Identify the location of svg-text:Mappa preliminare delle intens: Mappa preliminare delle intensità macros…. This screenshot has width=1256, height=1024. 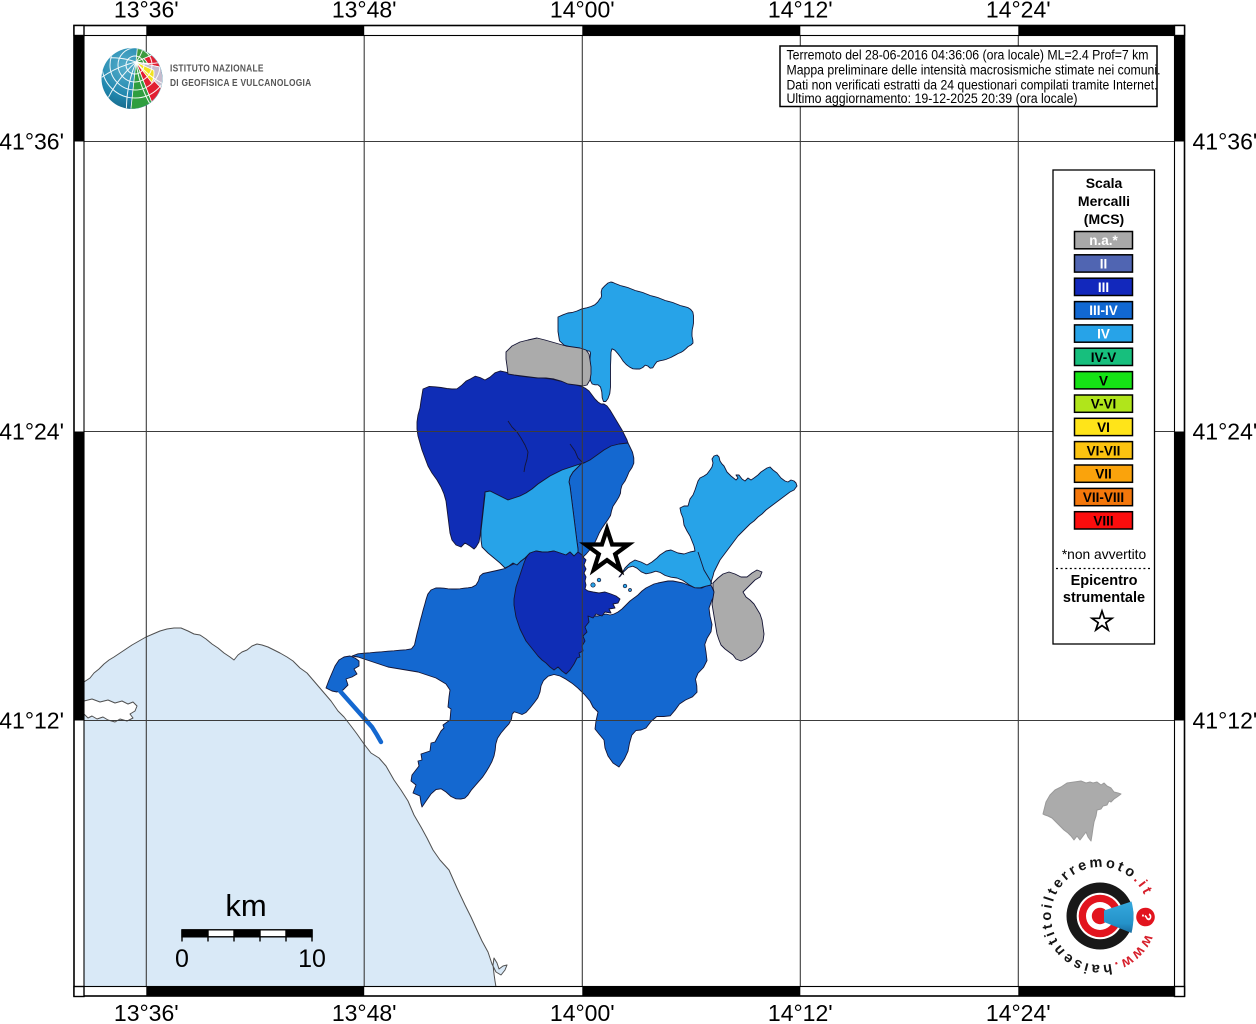
(974, 71).